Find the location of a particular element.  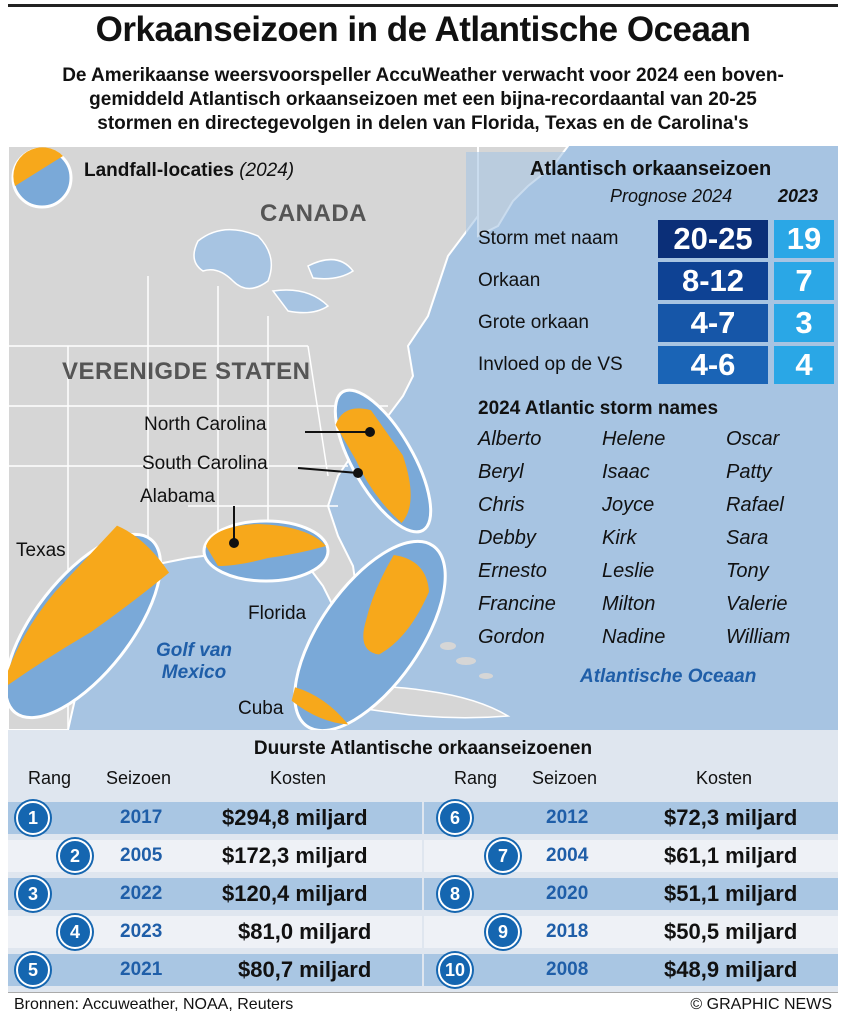

label-south-carolina: South Carolina is located at coordinates (205, 463).